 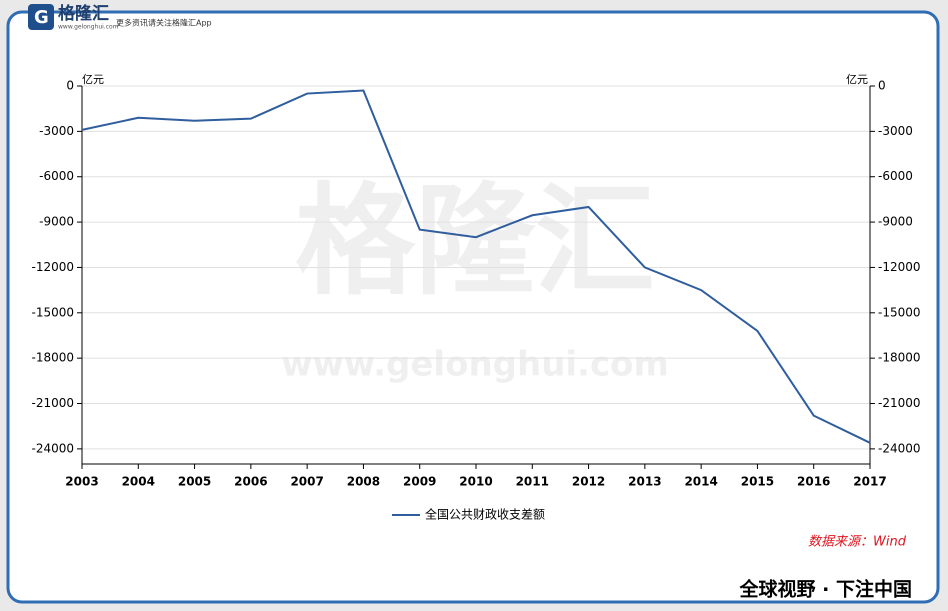 I want to click on x-tick-label: 2006, so click(x=250, y=482).